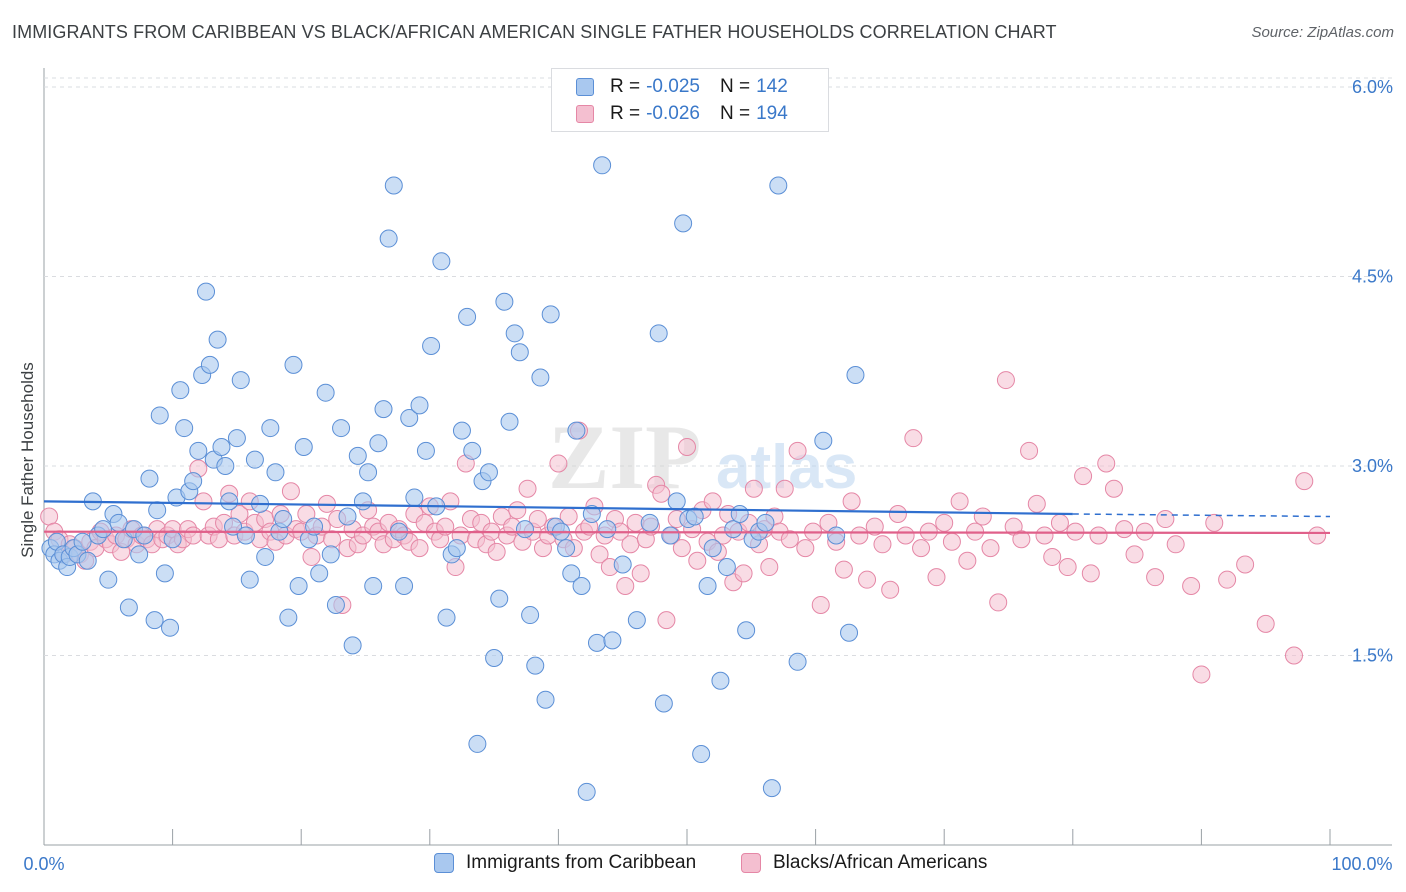 This screenshot has width=1406, height=892. I want to click on bottom-legend-swatch-pink, so click(751, 863).